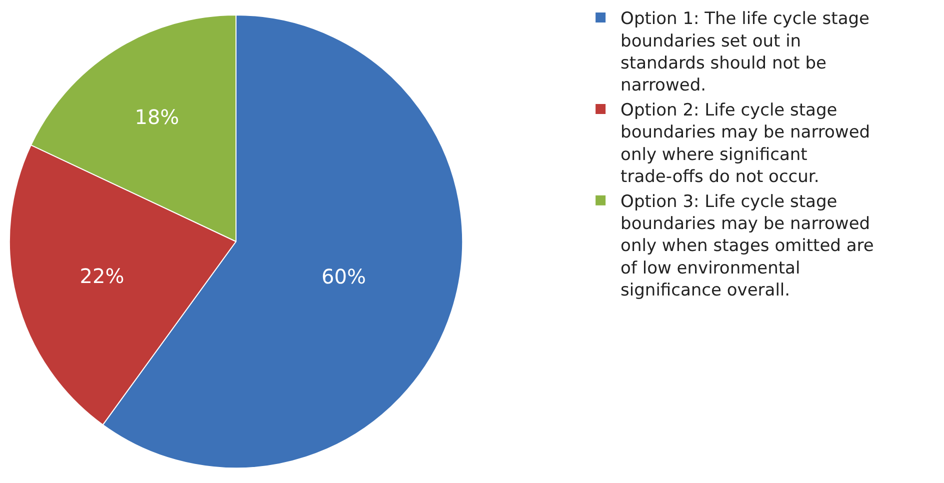 The height and width of the screenshot is (483, 944). I want to click on legend-label: Option 2: Life cycle stage boundaries may be narrowed only where significant trade-offs do not occur., so click(745, 143).